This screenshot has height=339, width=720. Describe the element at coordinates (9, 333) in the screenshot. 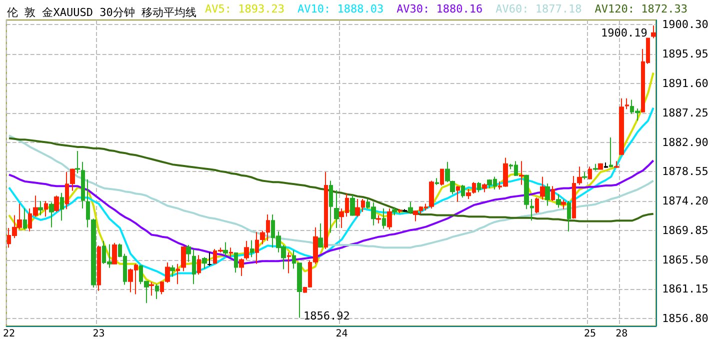

I see `x-tick-label: 22` at that location.